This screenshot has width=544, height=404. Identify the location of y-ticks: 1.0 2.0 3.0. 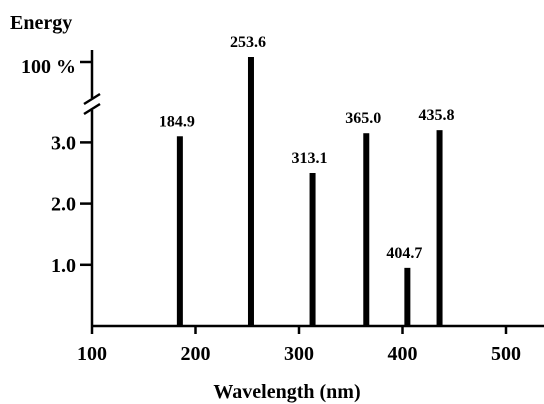
(71, 204).